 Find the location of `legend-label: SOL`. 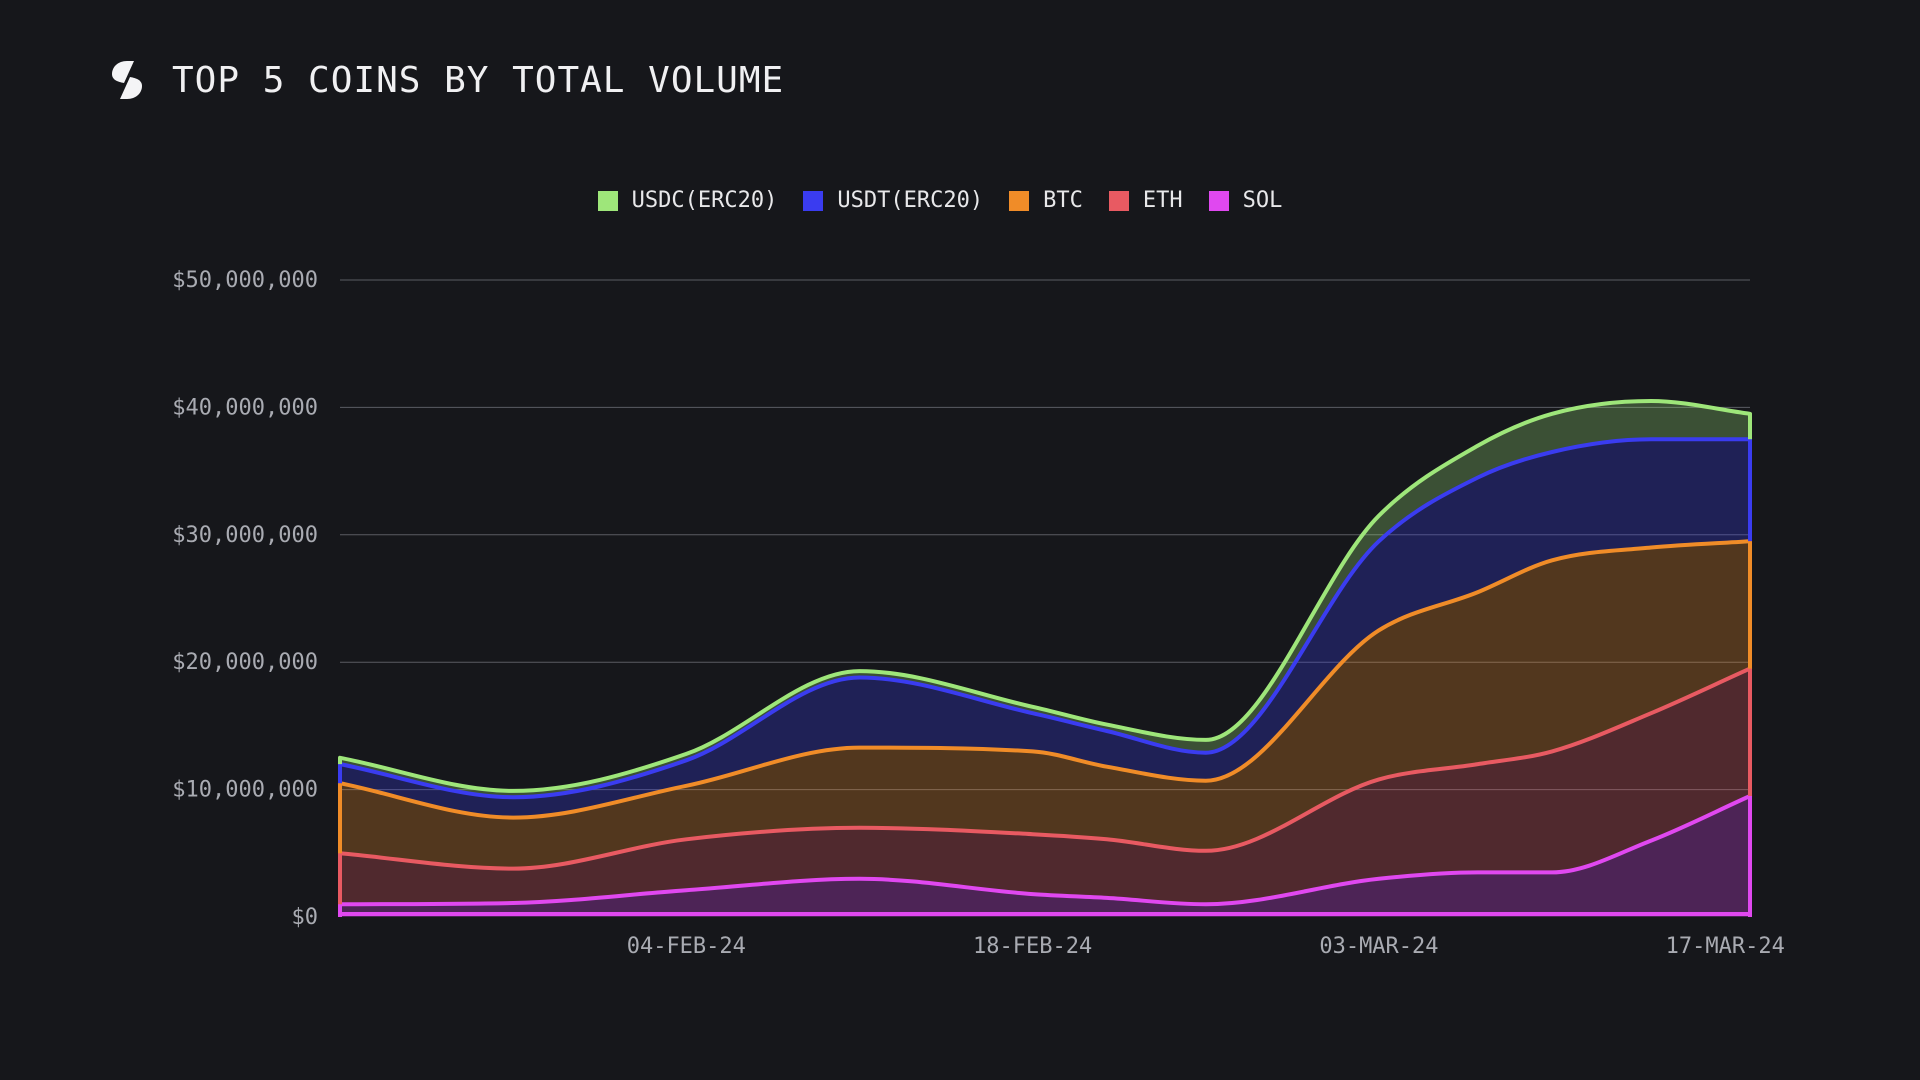

legend-label: SOL is located at coordinates (1262, 200).